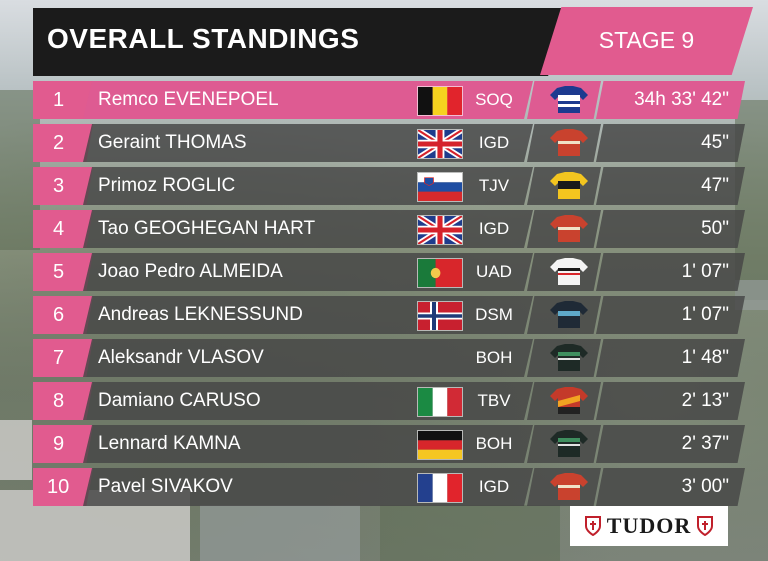  What do you see at coordinates (569, 99) in the screenshot?
I see `soudal-quickstep-jersey-icon` at bounding box center [569, 99].